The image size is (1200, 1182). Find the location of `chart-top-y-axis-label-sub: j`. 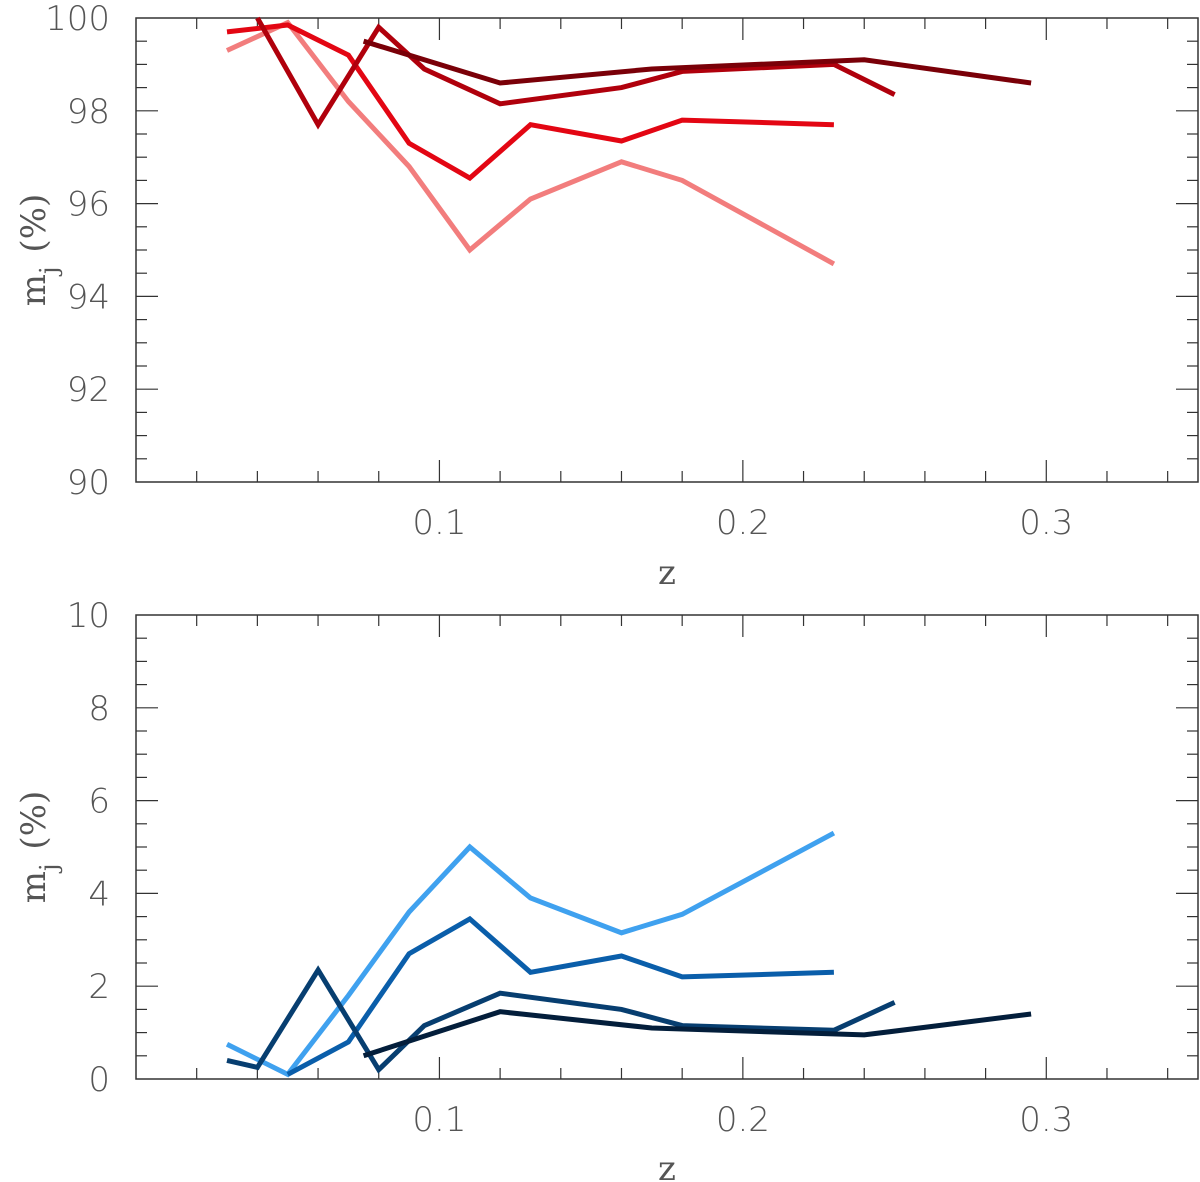

chart-top-y-axis-label-sub: j is located at coordinates (49, 272).